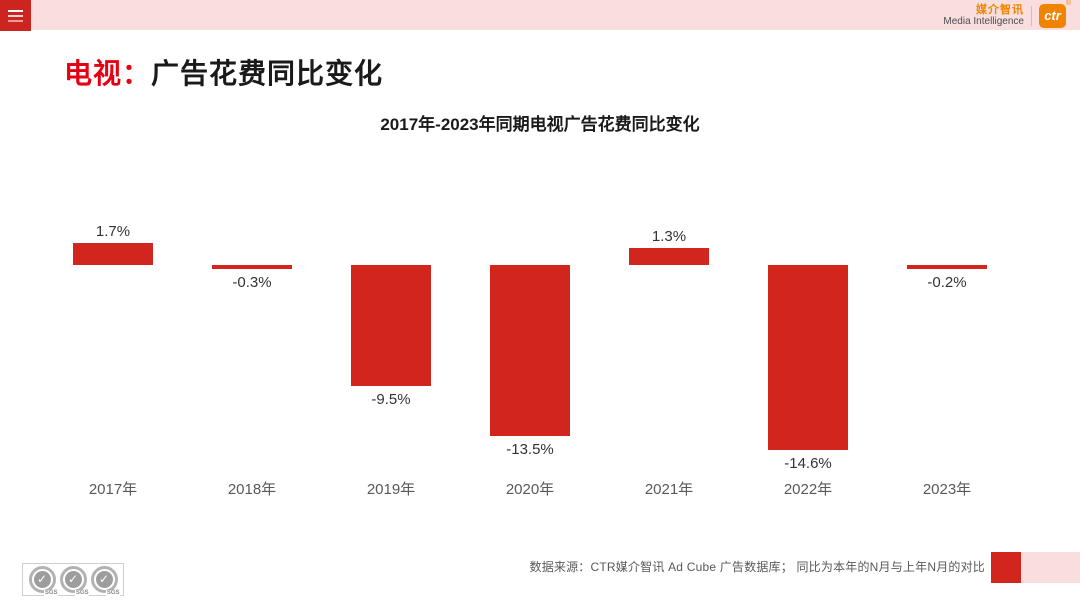 This screenshot has height=608, width=1080. Describe the element at coordinates (1031, 15) in the screenshot. I see `brand-divider` at that location.